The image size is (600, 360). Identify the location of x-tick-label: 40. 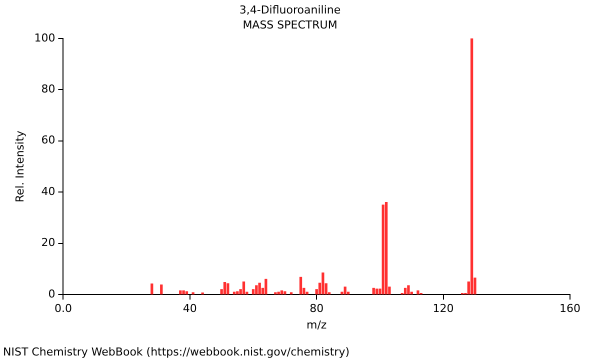
(189, 309).